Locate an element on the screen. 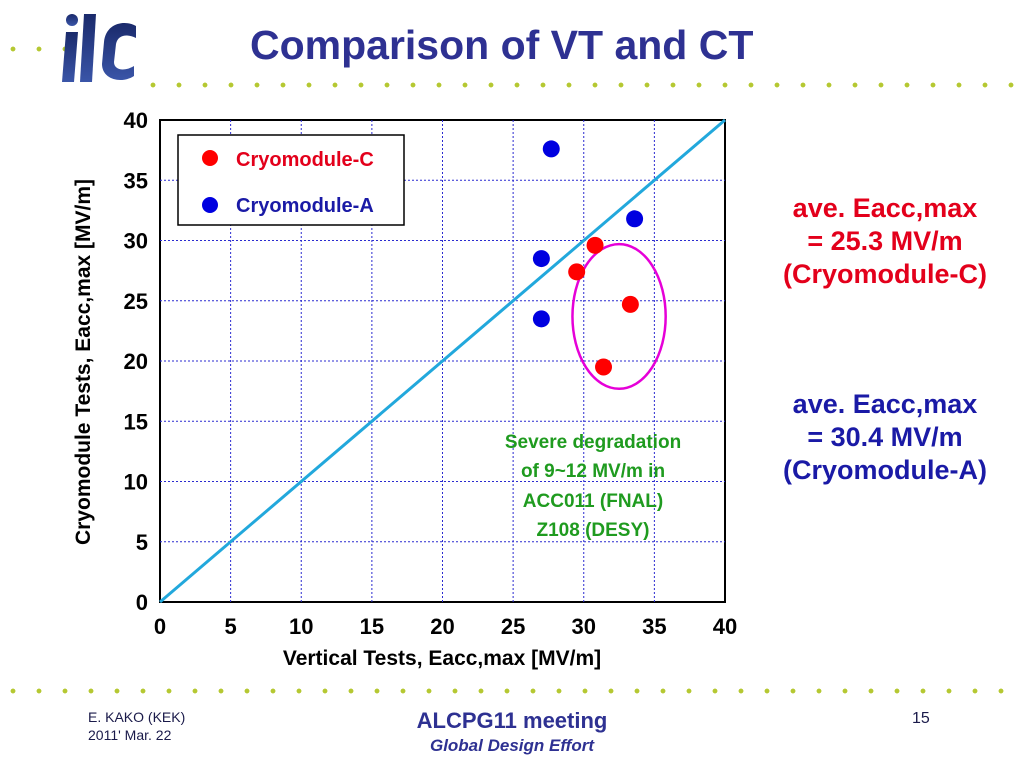  x-tick-label-20: 20 is located at coordinates (442, 626).